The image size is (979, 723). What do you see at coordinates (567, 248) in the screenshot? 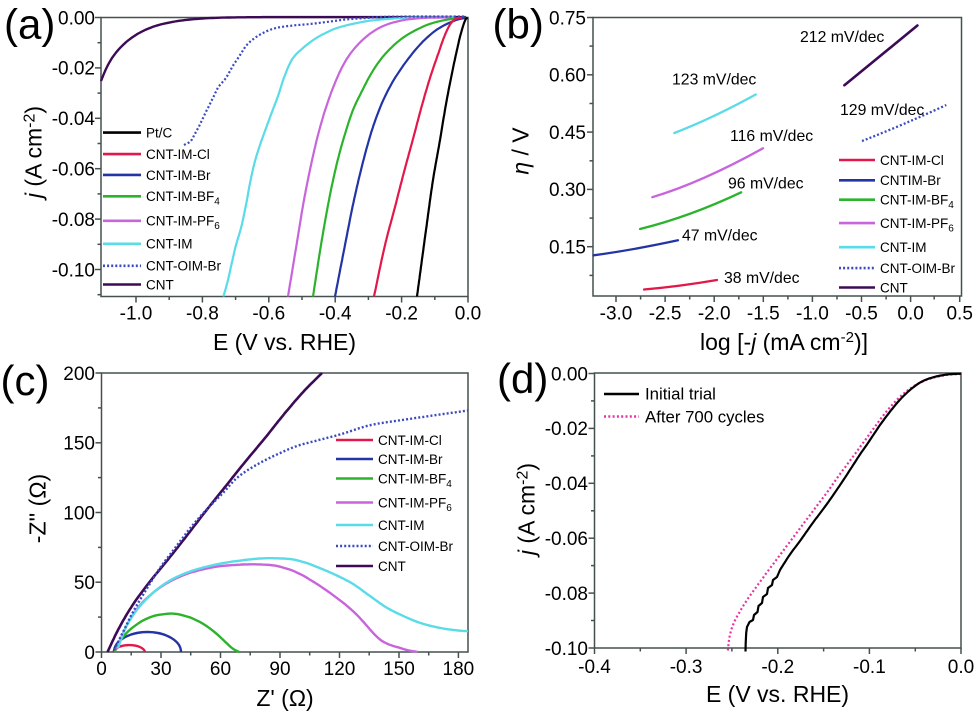
I see `svg-text: 0.15` at bounding box center [567, 248].